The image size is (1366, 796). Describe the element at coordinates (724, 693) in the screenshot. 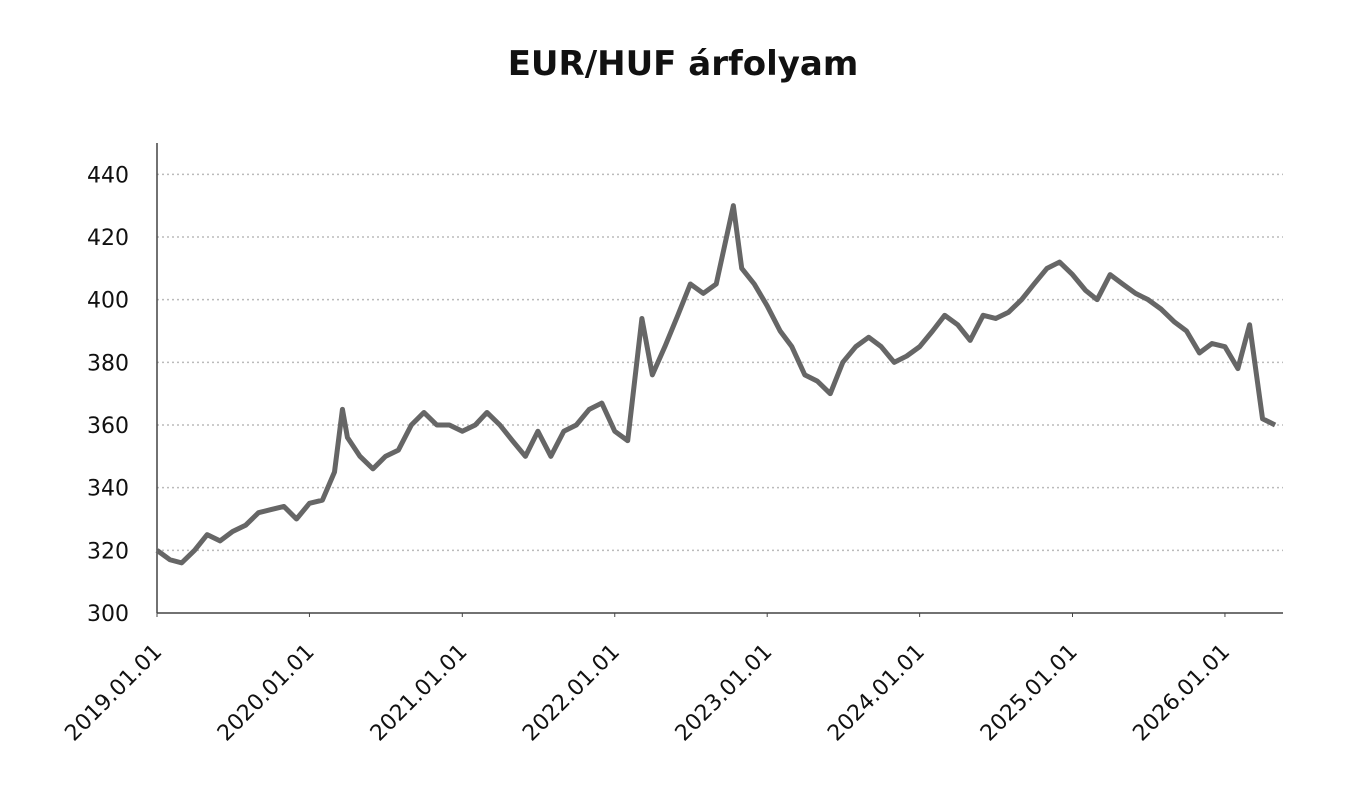

I see `x-tick-label: 2023.01.01` at that location.